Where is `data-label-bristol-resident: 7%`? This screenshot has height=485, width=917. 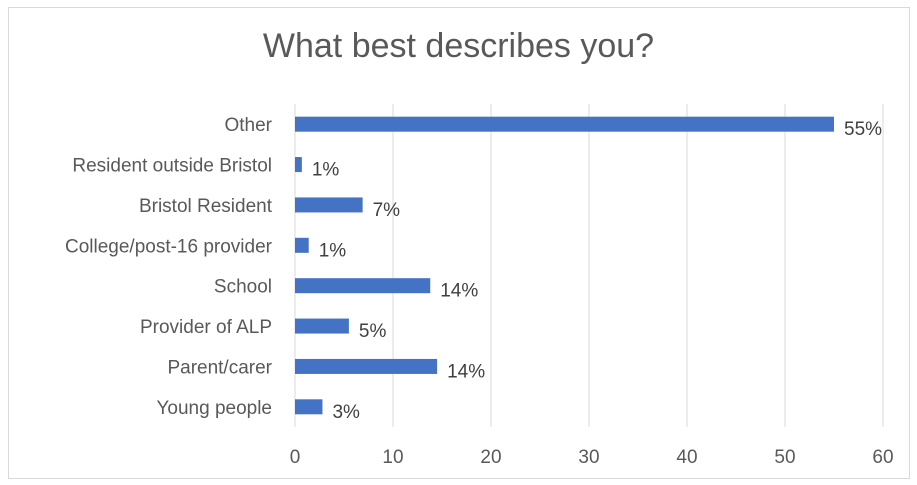
data-label-bristol-resident: 7% is located at coordinates (387, 210).